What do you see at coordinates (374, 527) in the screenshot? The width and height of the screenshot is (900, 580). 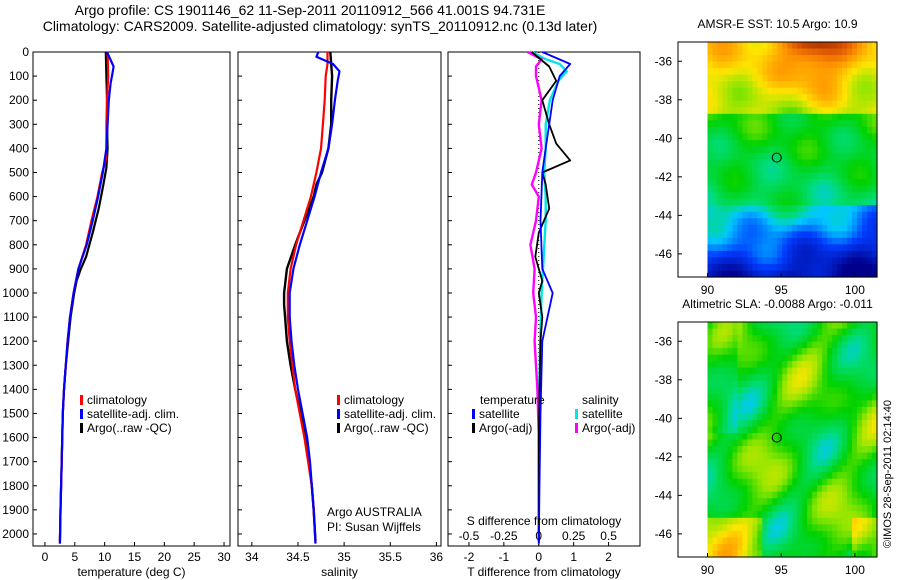 I see `pi-name-text: PI: Susan Wijffels` at bounding box center [374, 527].